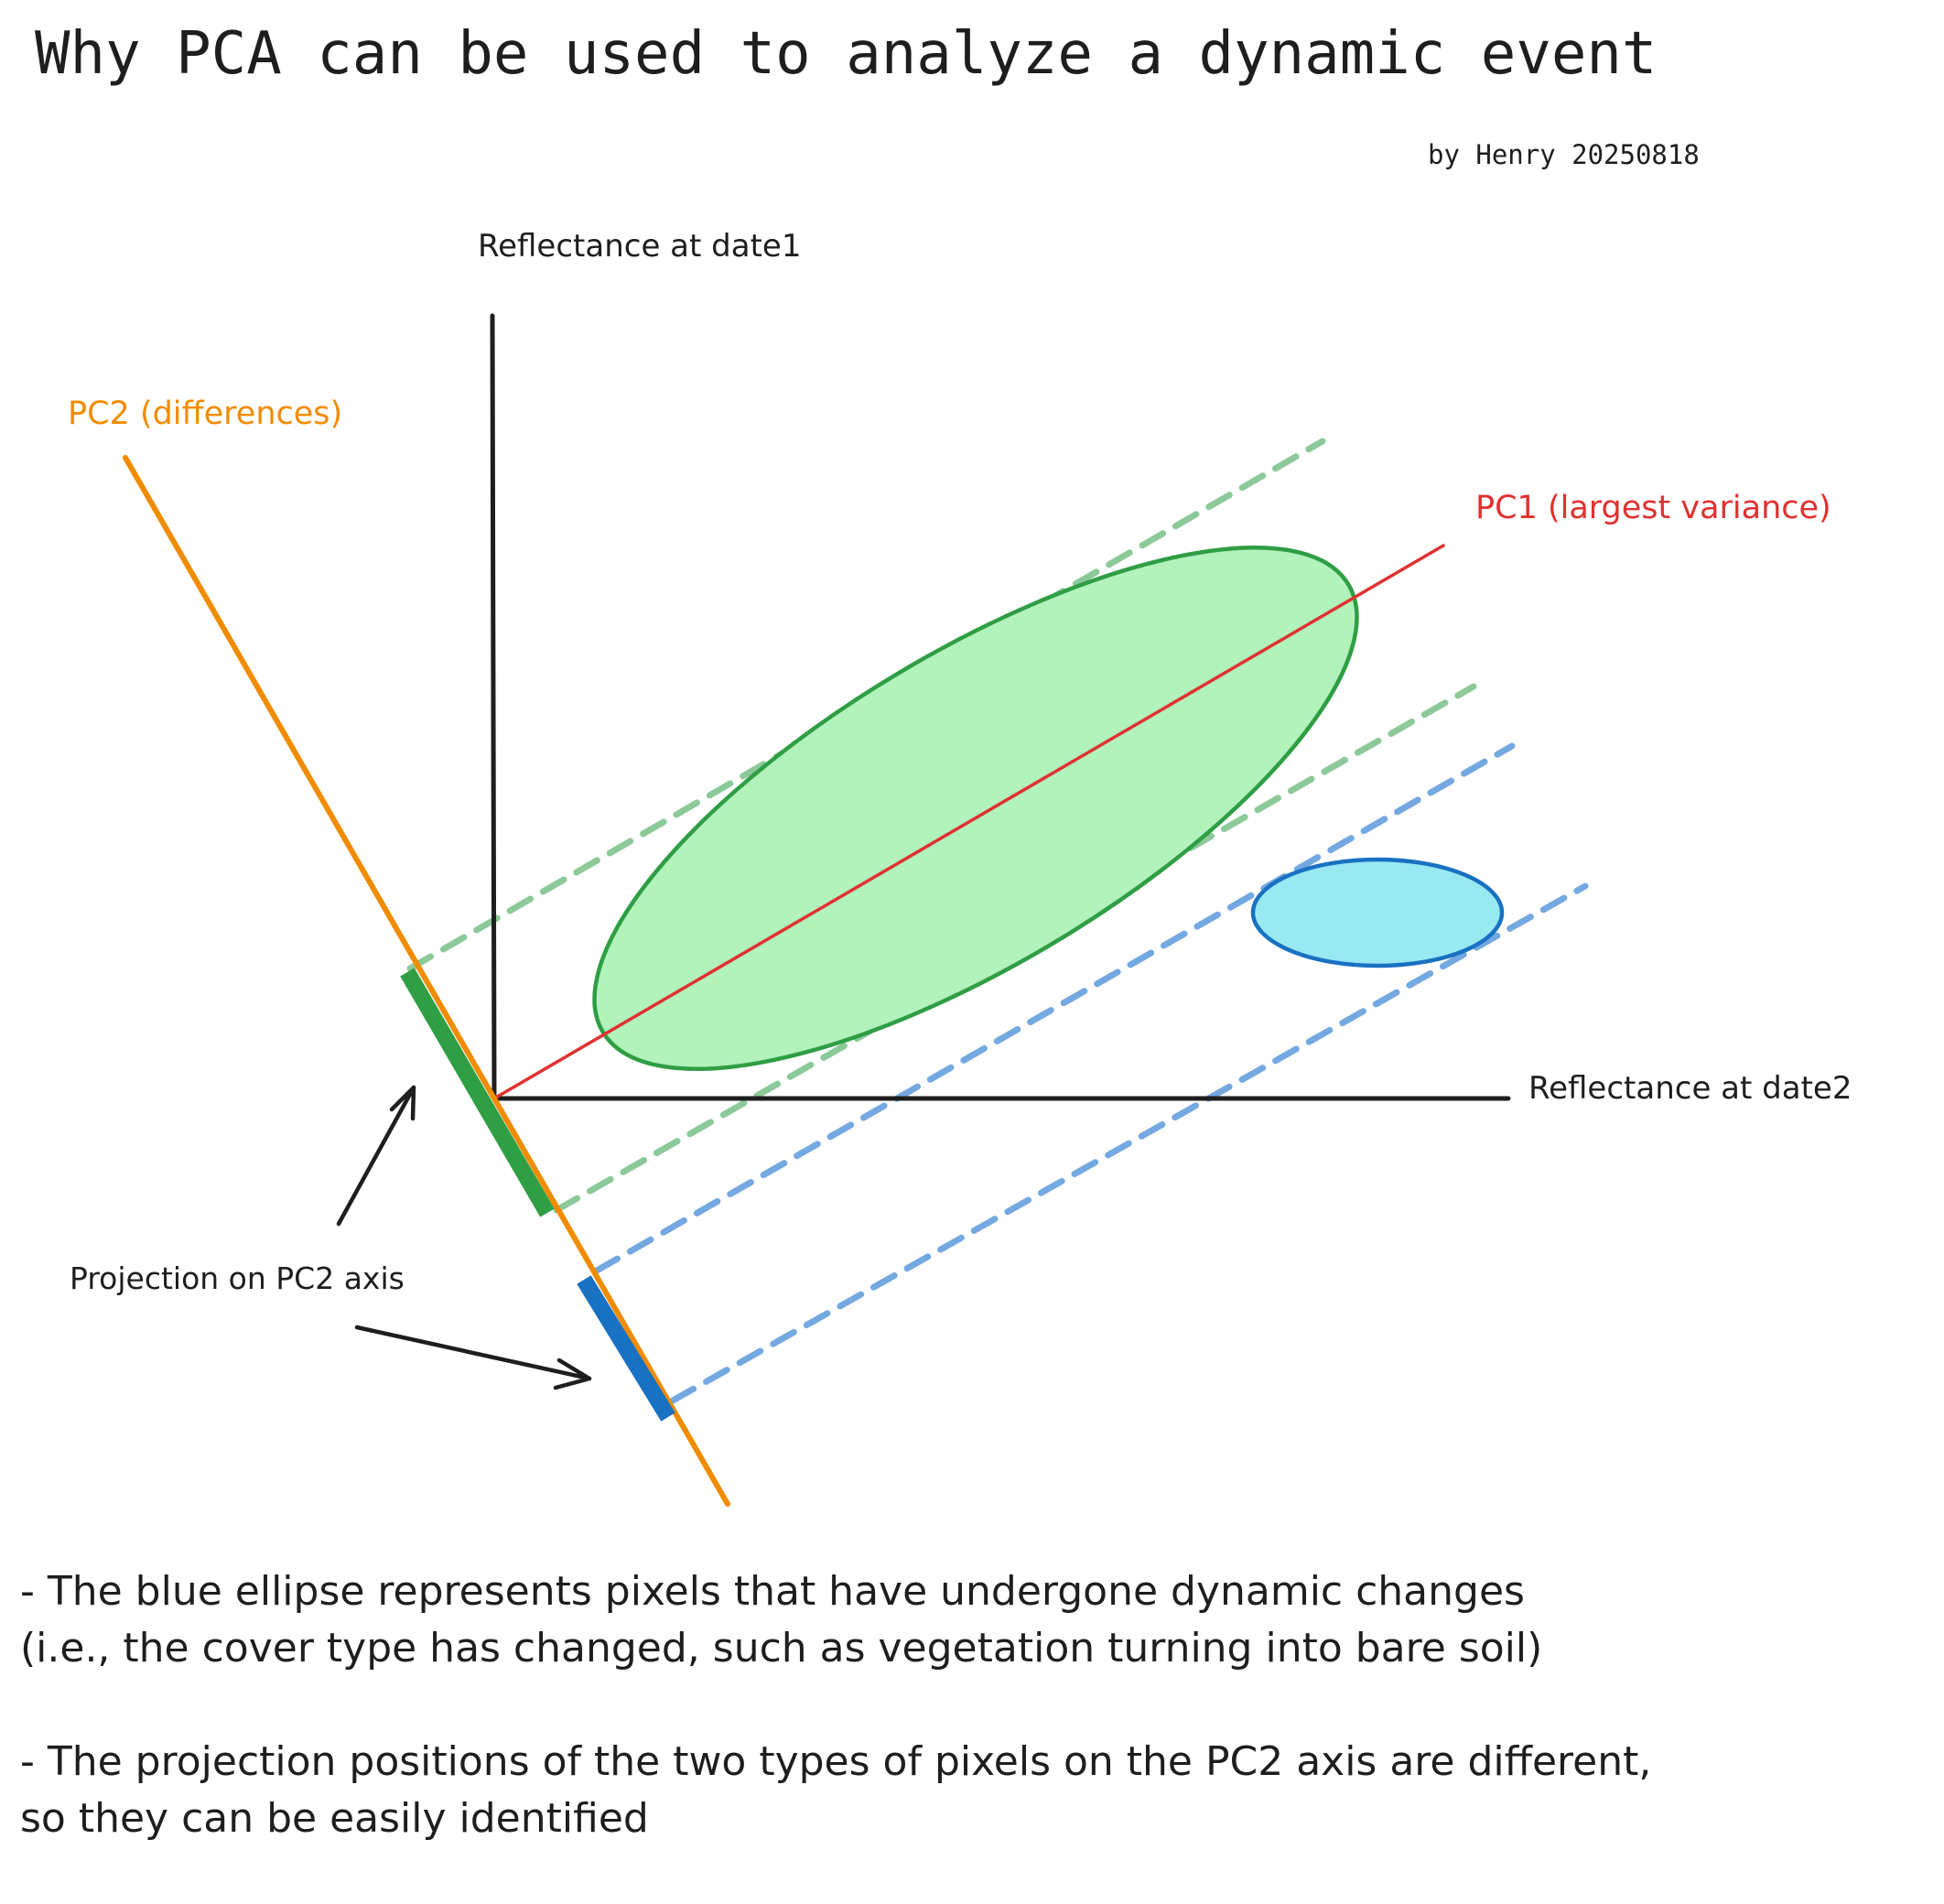  Describe the element at coordinates (1690, 1088) in the screenshot. I see `x-axis-label: Reflectance at date2` at that location.